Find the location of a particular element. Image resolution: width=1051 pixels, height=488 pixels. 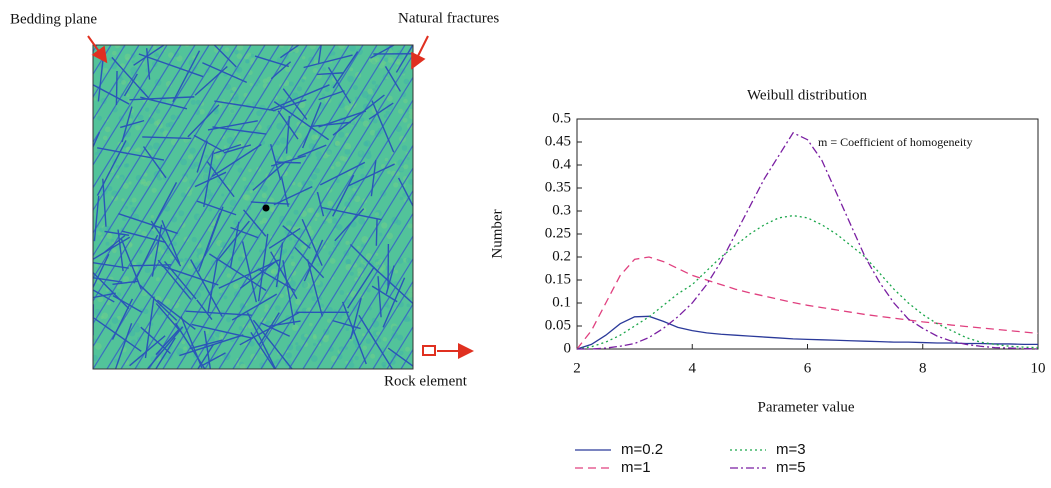

x-tick-label: 6 is located at coordinates (808, 368).